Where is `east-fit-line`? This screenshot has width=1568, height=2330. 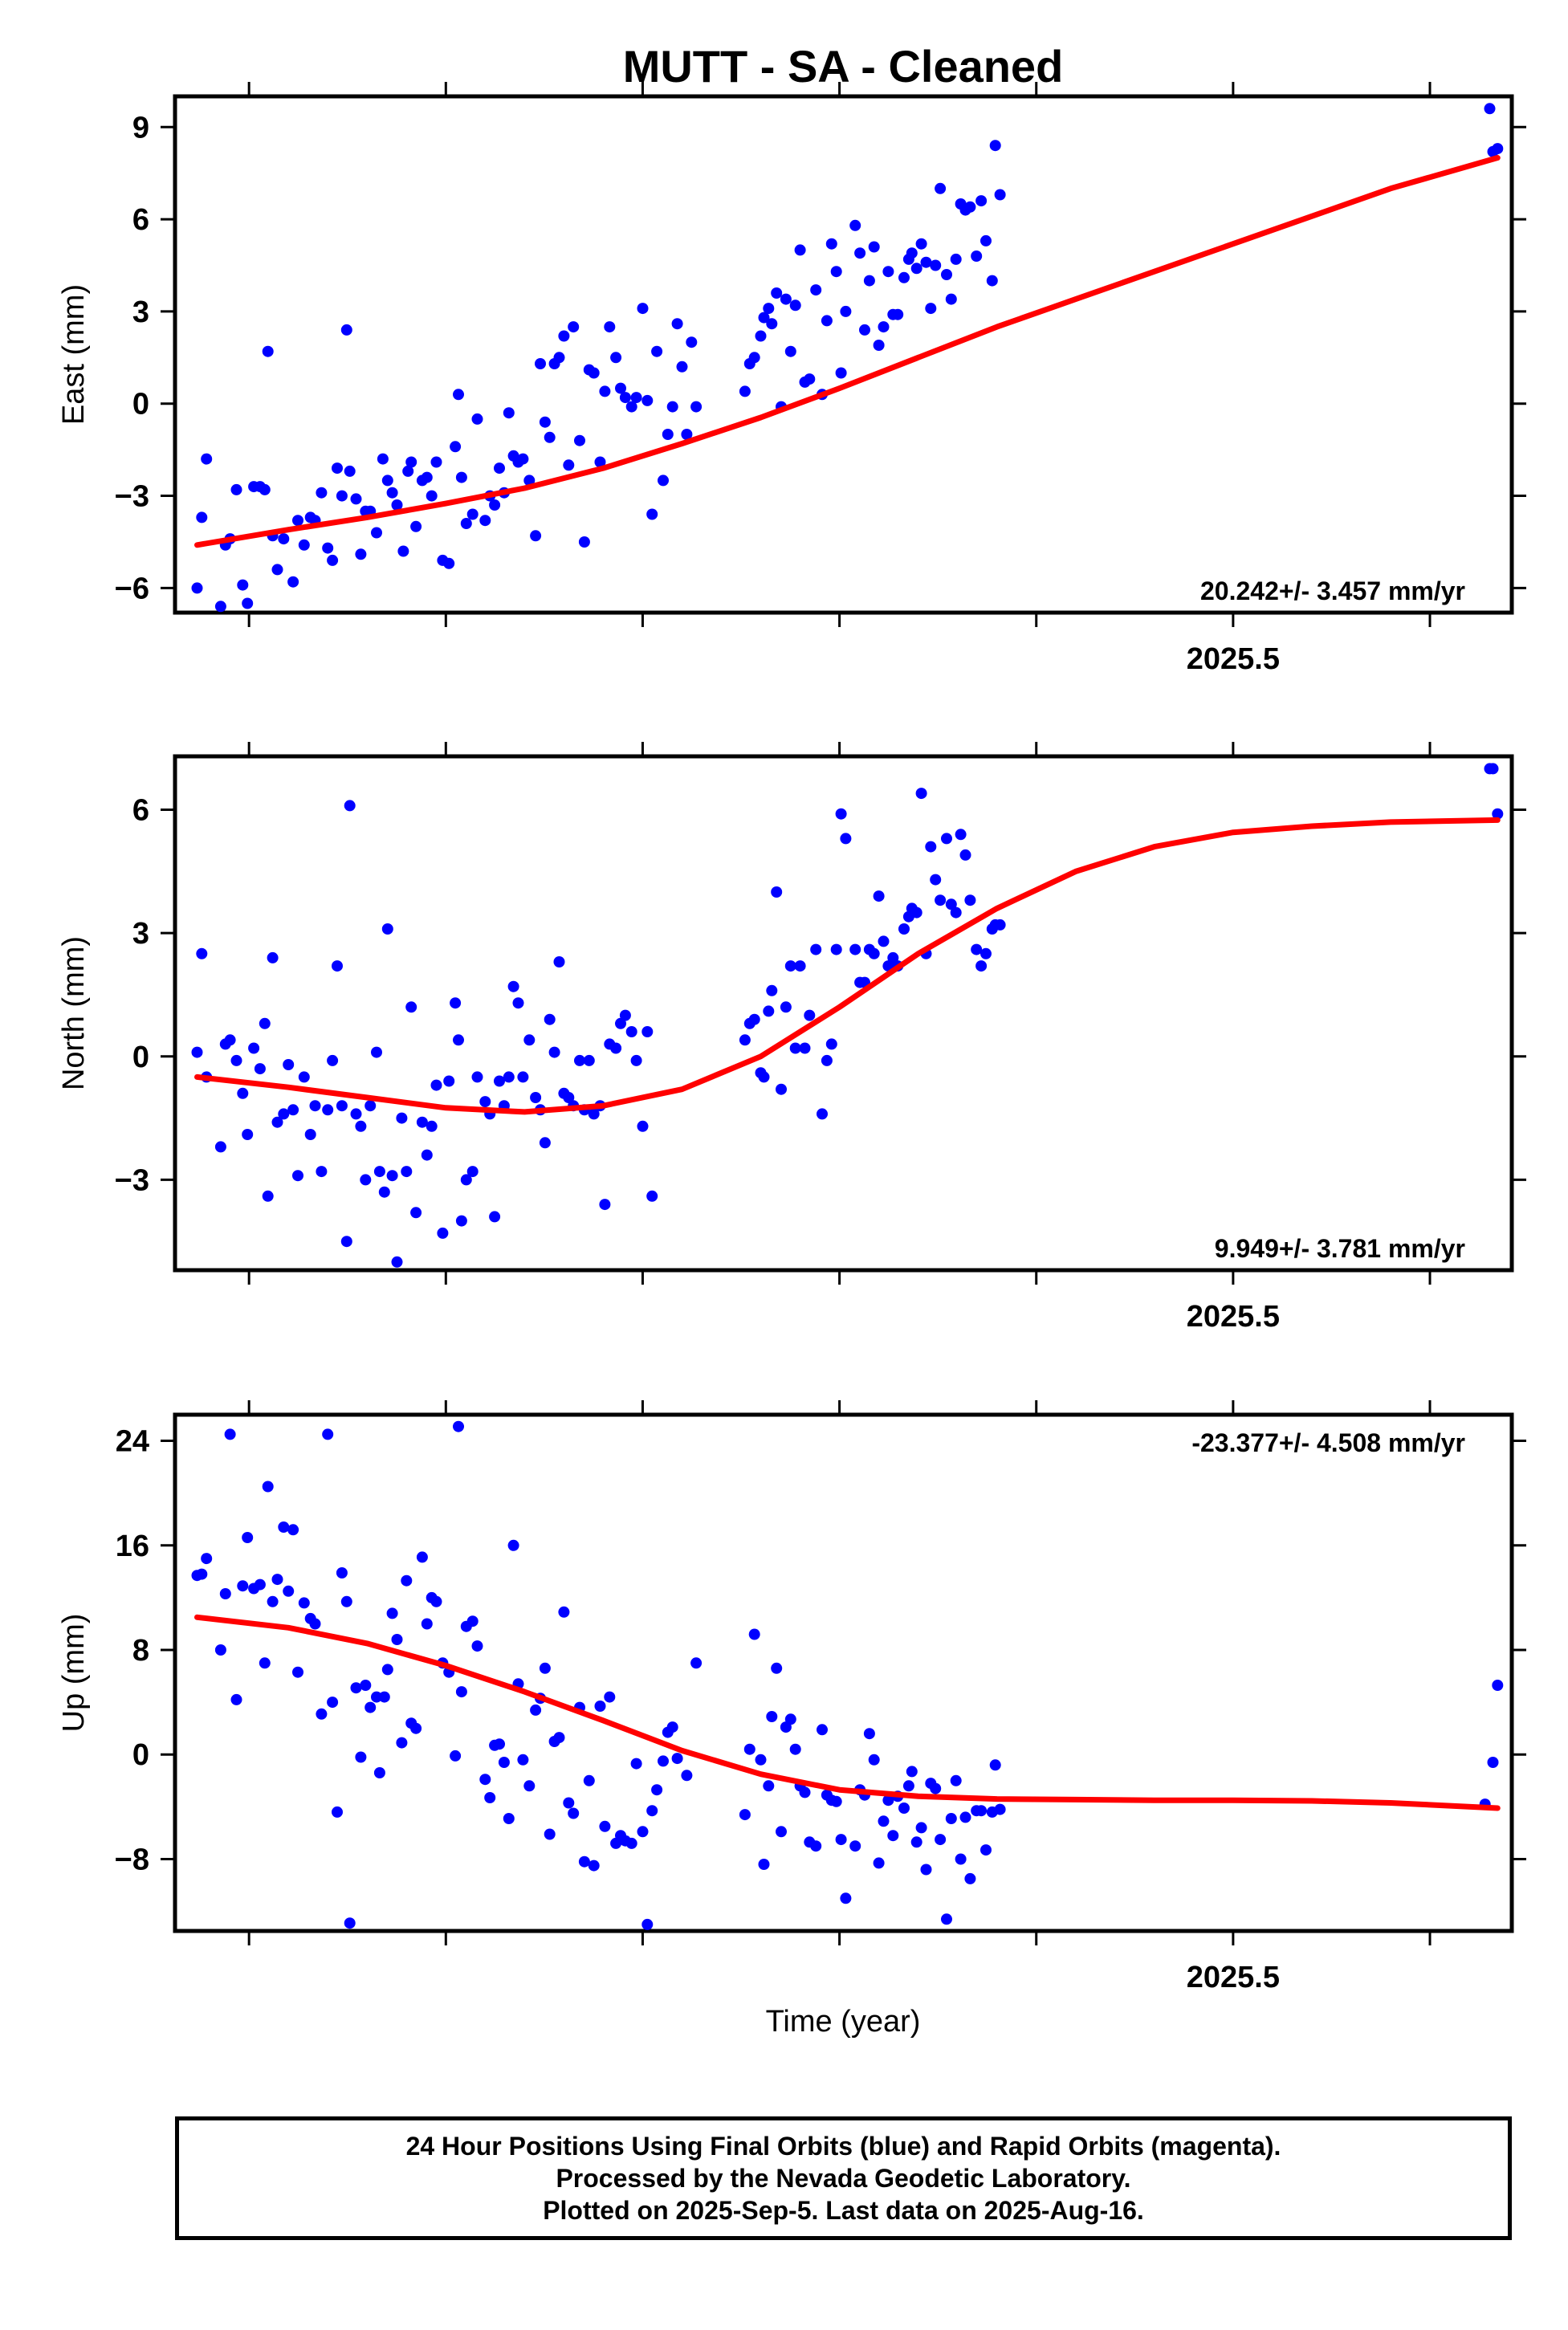 east-fit-line is located at coordinates (847, 351).